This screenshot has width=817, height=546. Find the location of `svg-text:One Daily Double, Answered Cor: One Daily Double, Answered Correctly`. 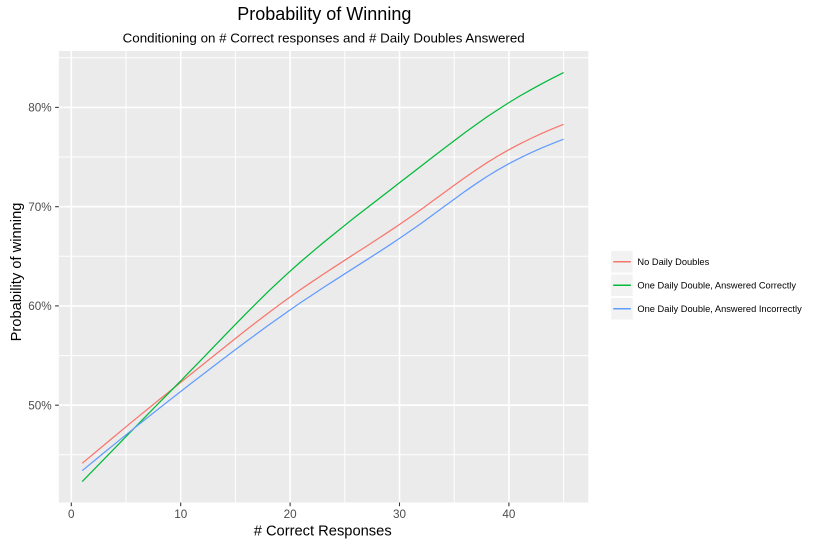

svg-text:One Daily Double, Answered Cor: One Daily Double, Answered Correctly is located at coordinates (716, 286).